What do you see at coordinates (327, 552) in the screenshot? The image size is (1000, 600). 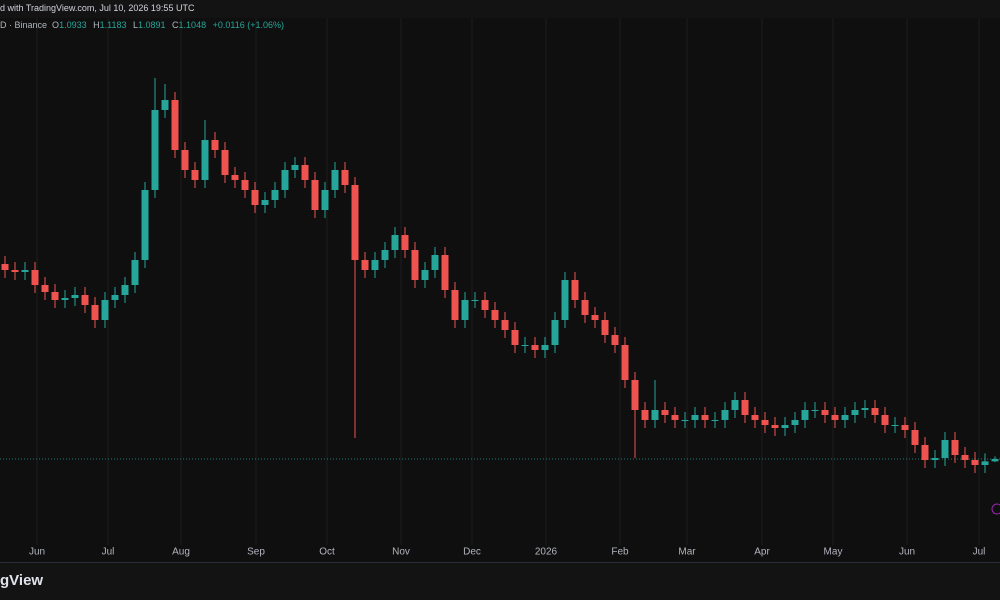 I see `x-tick-label: Oct` at bounding box center [327, 552].